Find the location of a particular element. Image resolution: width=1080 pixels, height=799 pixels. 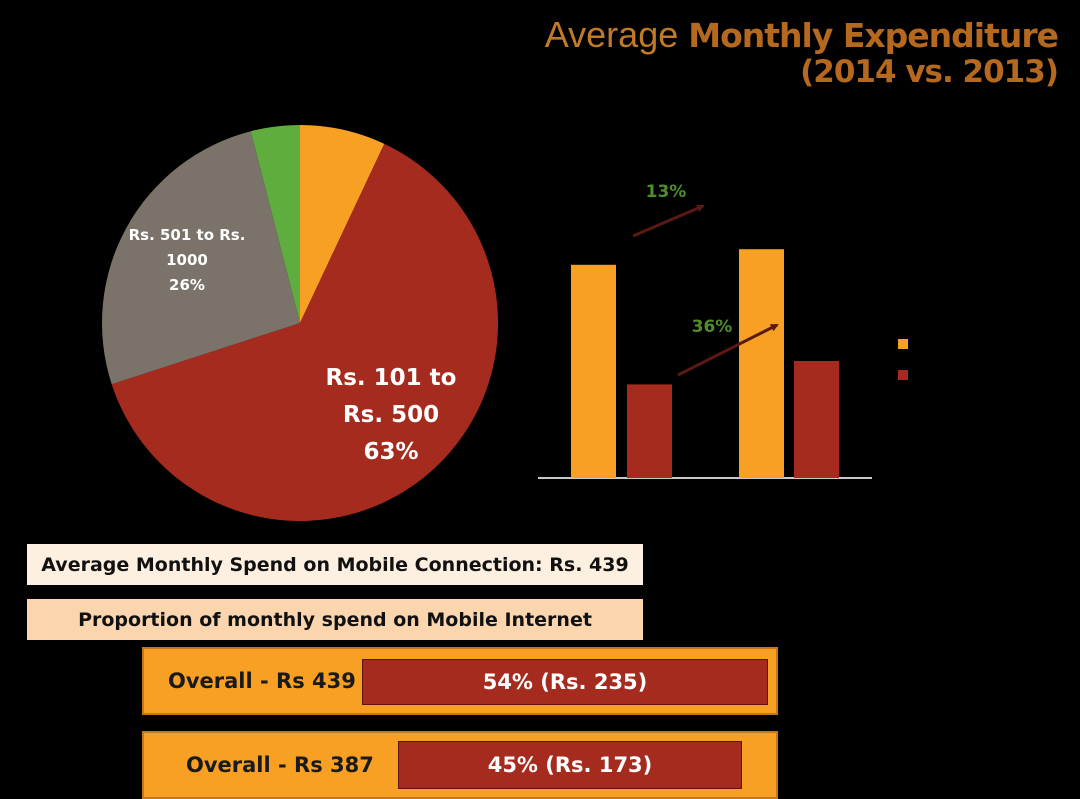

growth-annotation: 13% is located at coordinates (666, 192).